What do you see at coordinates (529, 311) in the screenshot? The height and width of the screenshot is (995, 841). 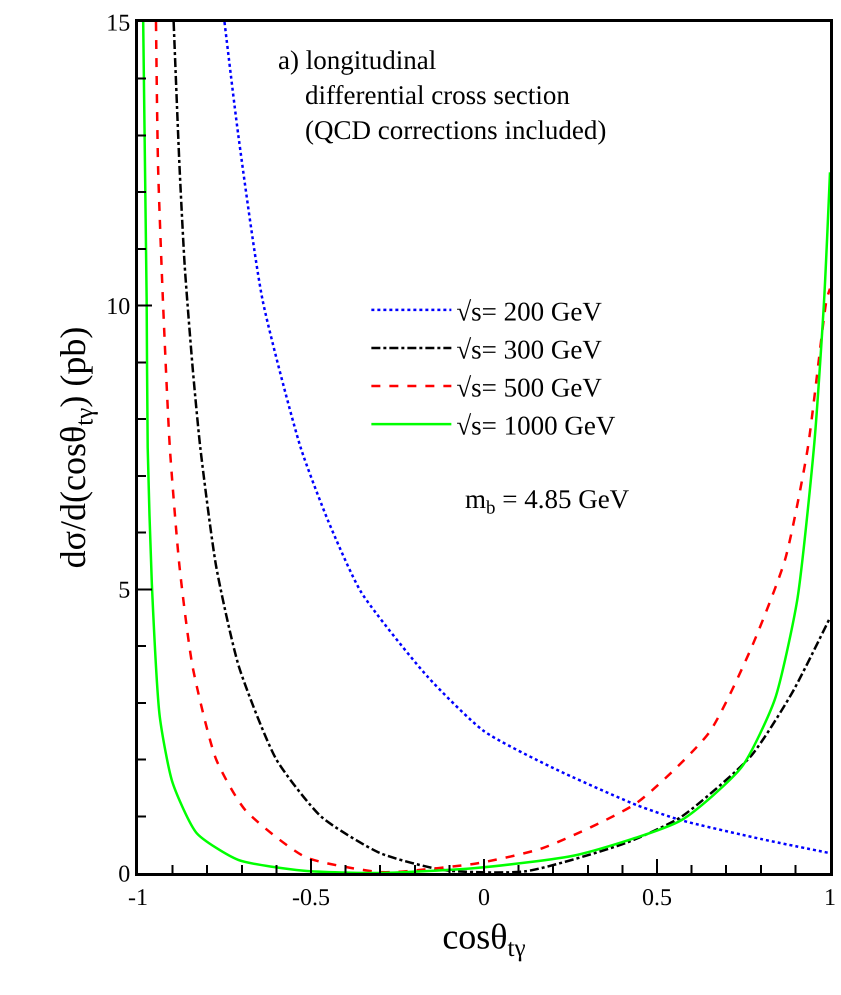 I see `legend-label: √s= 200 GeV` at bounding box center [529, 311].